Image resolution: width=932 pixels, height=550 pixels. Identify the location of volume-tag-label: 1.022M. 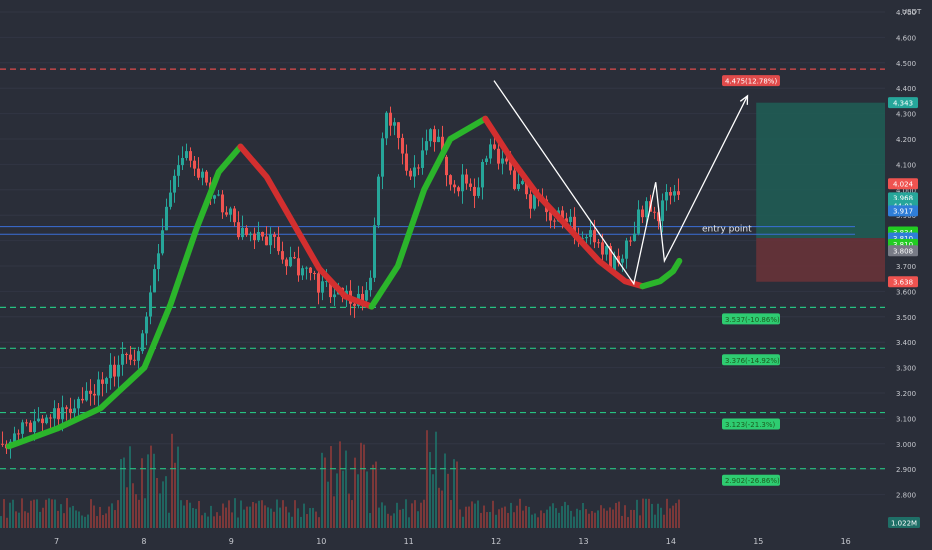
(904, 524).